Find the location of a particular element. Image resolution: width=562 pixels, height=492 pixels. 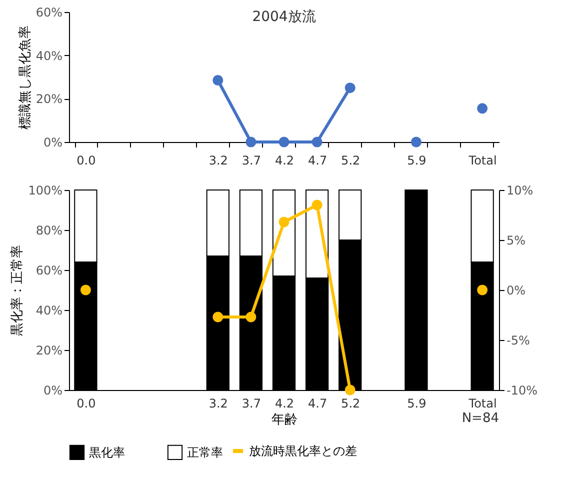

legend-label: 正常率 is located at coordinates (205, 452).